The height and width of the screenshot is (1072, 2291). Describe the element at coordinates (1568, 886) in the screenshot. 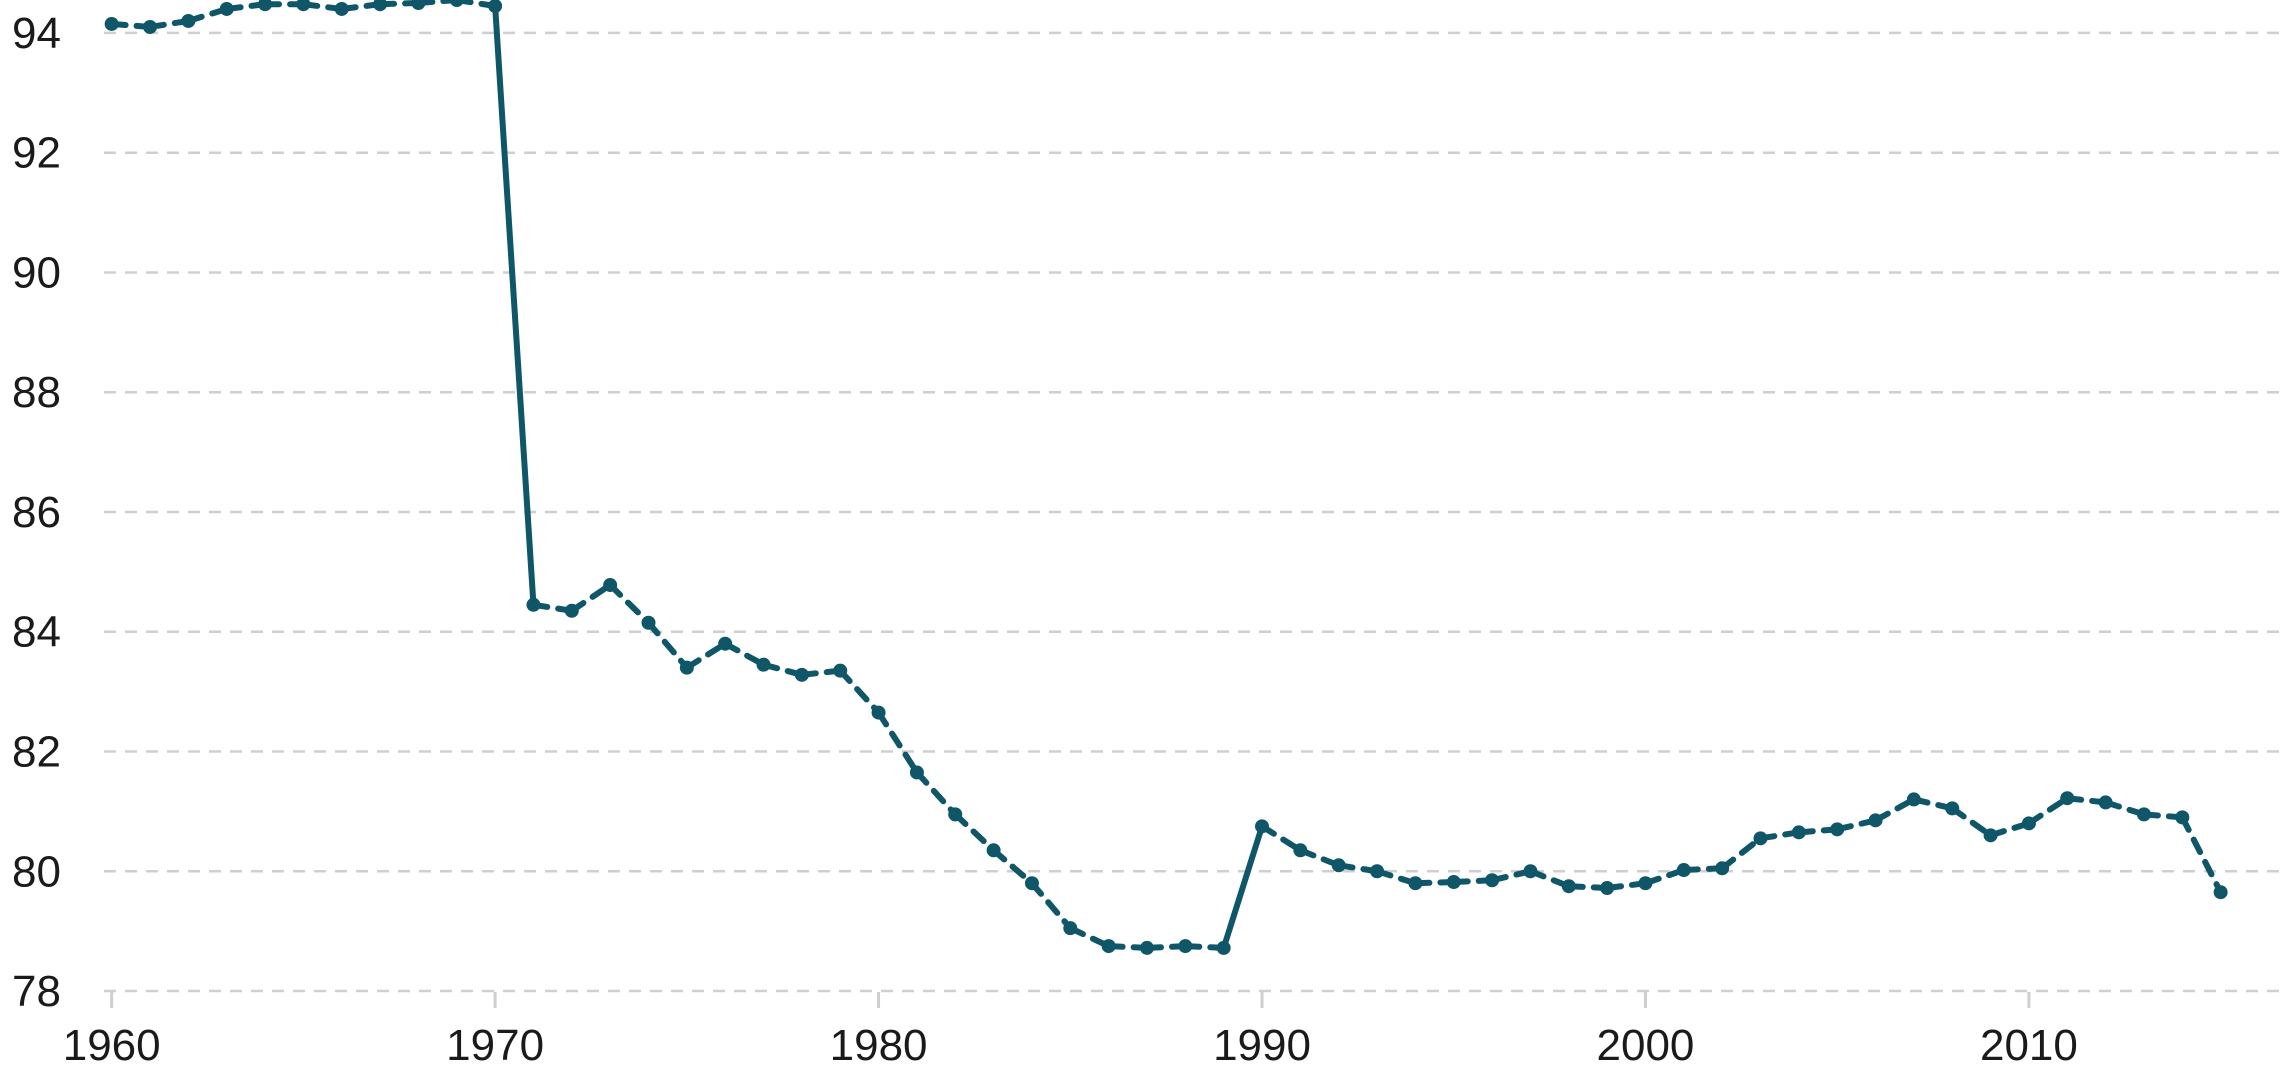

I see `data-point-1998` at that location.